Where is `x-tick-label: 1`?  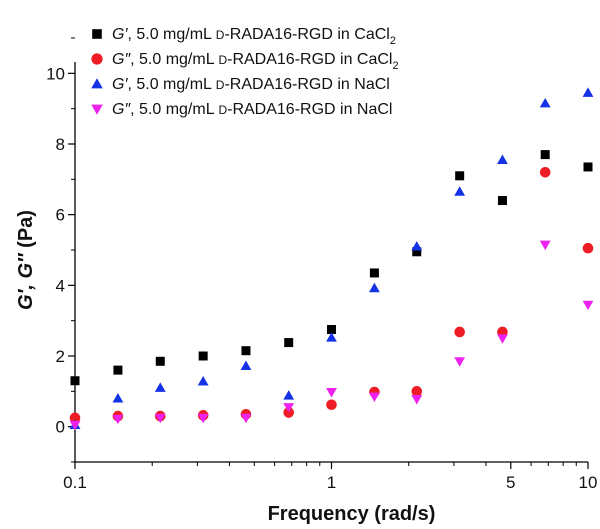
x-tick-label: 1 is located at coordinates (331, 482).